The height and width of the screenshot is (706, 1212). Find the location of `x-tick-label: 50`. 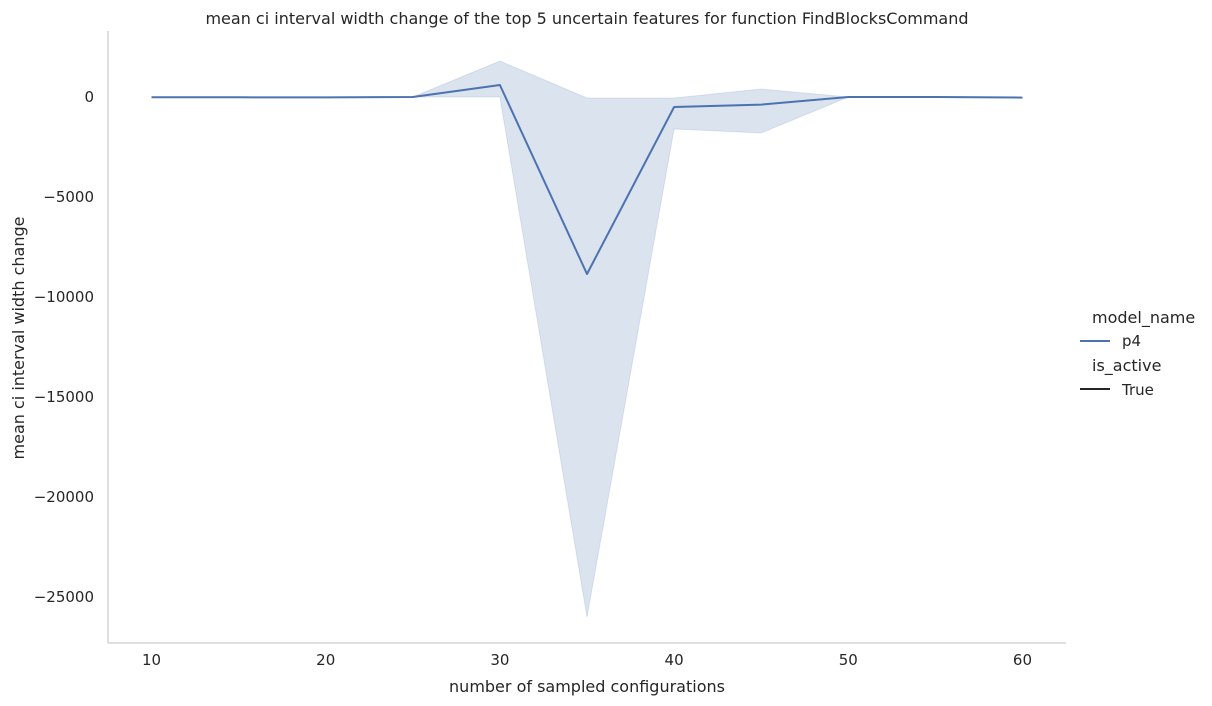

x-tick-label: 50 is located at coordinates (848, 660).